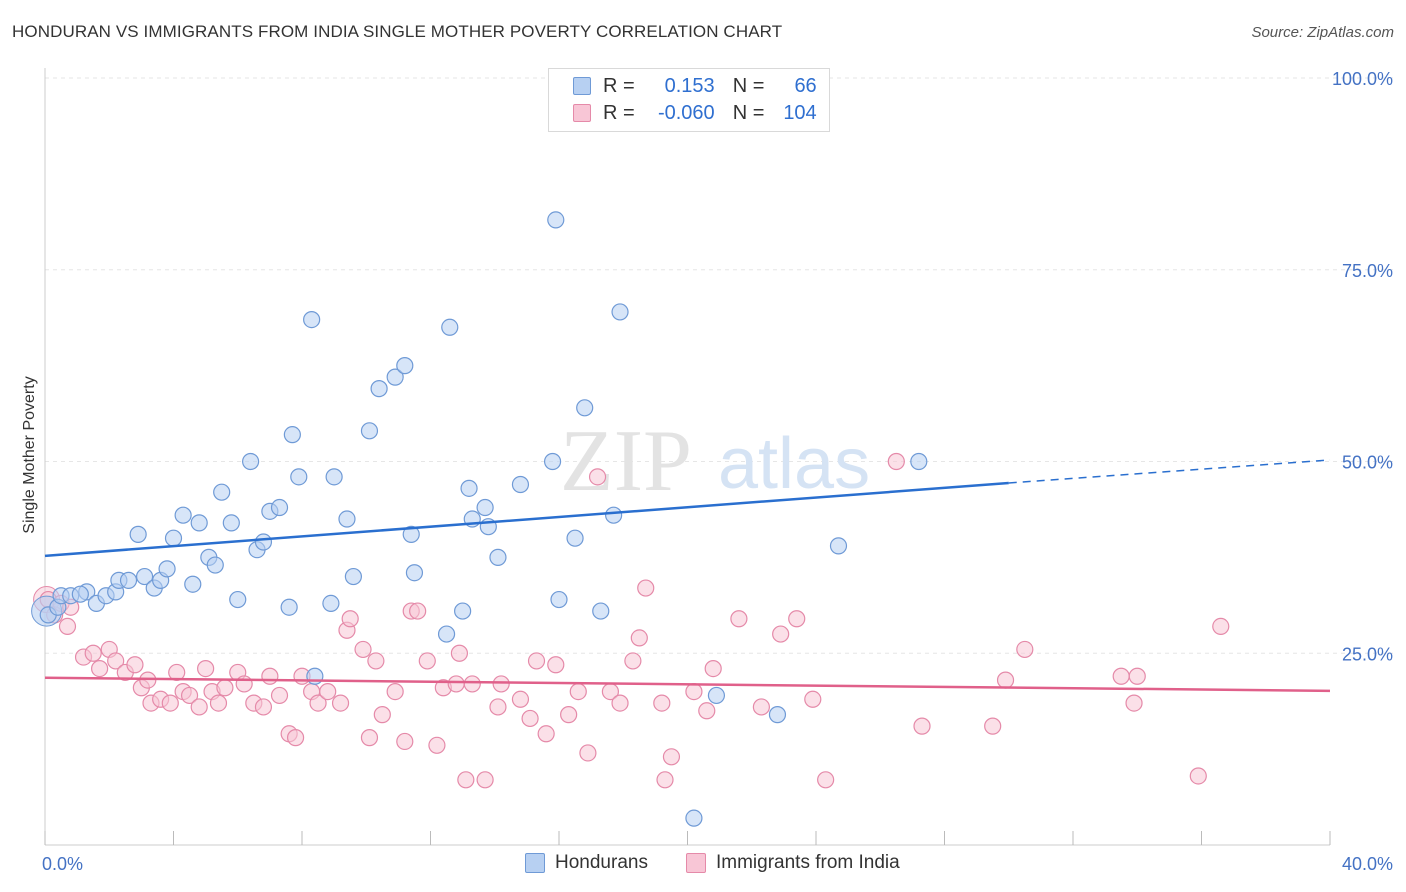 The height and width of the screenshot is (892, 1406). Describe the element at coordinates (626, 461) in the screenshot. I see `watermark-zip: ZIP` at that location.